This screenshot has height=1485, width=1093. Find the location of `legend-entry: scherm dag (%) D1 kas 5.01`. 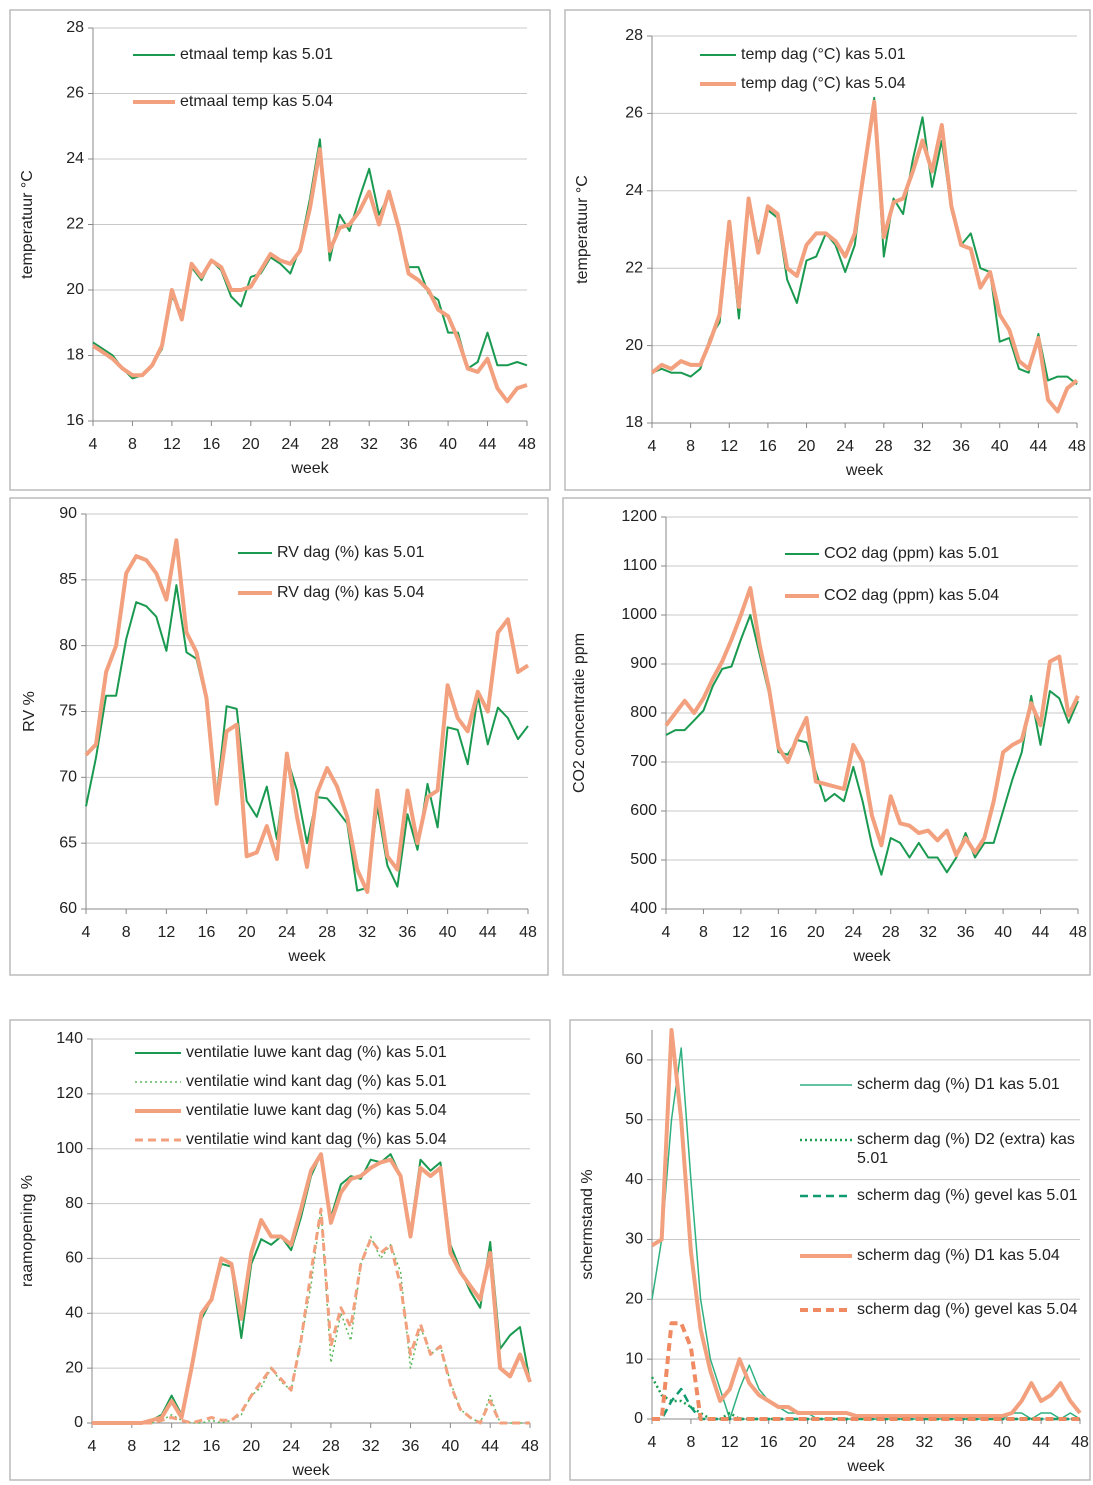

legend-entry: scherm dag (%) D1 kas 5.01 is located at coordinates (958, 1084).